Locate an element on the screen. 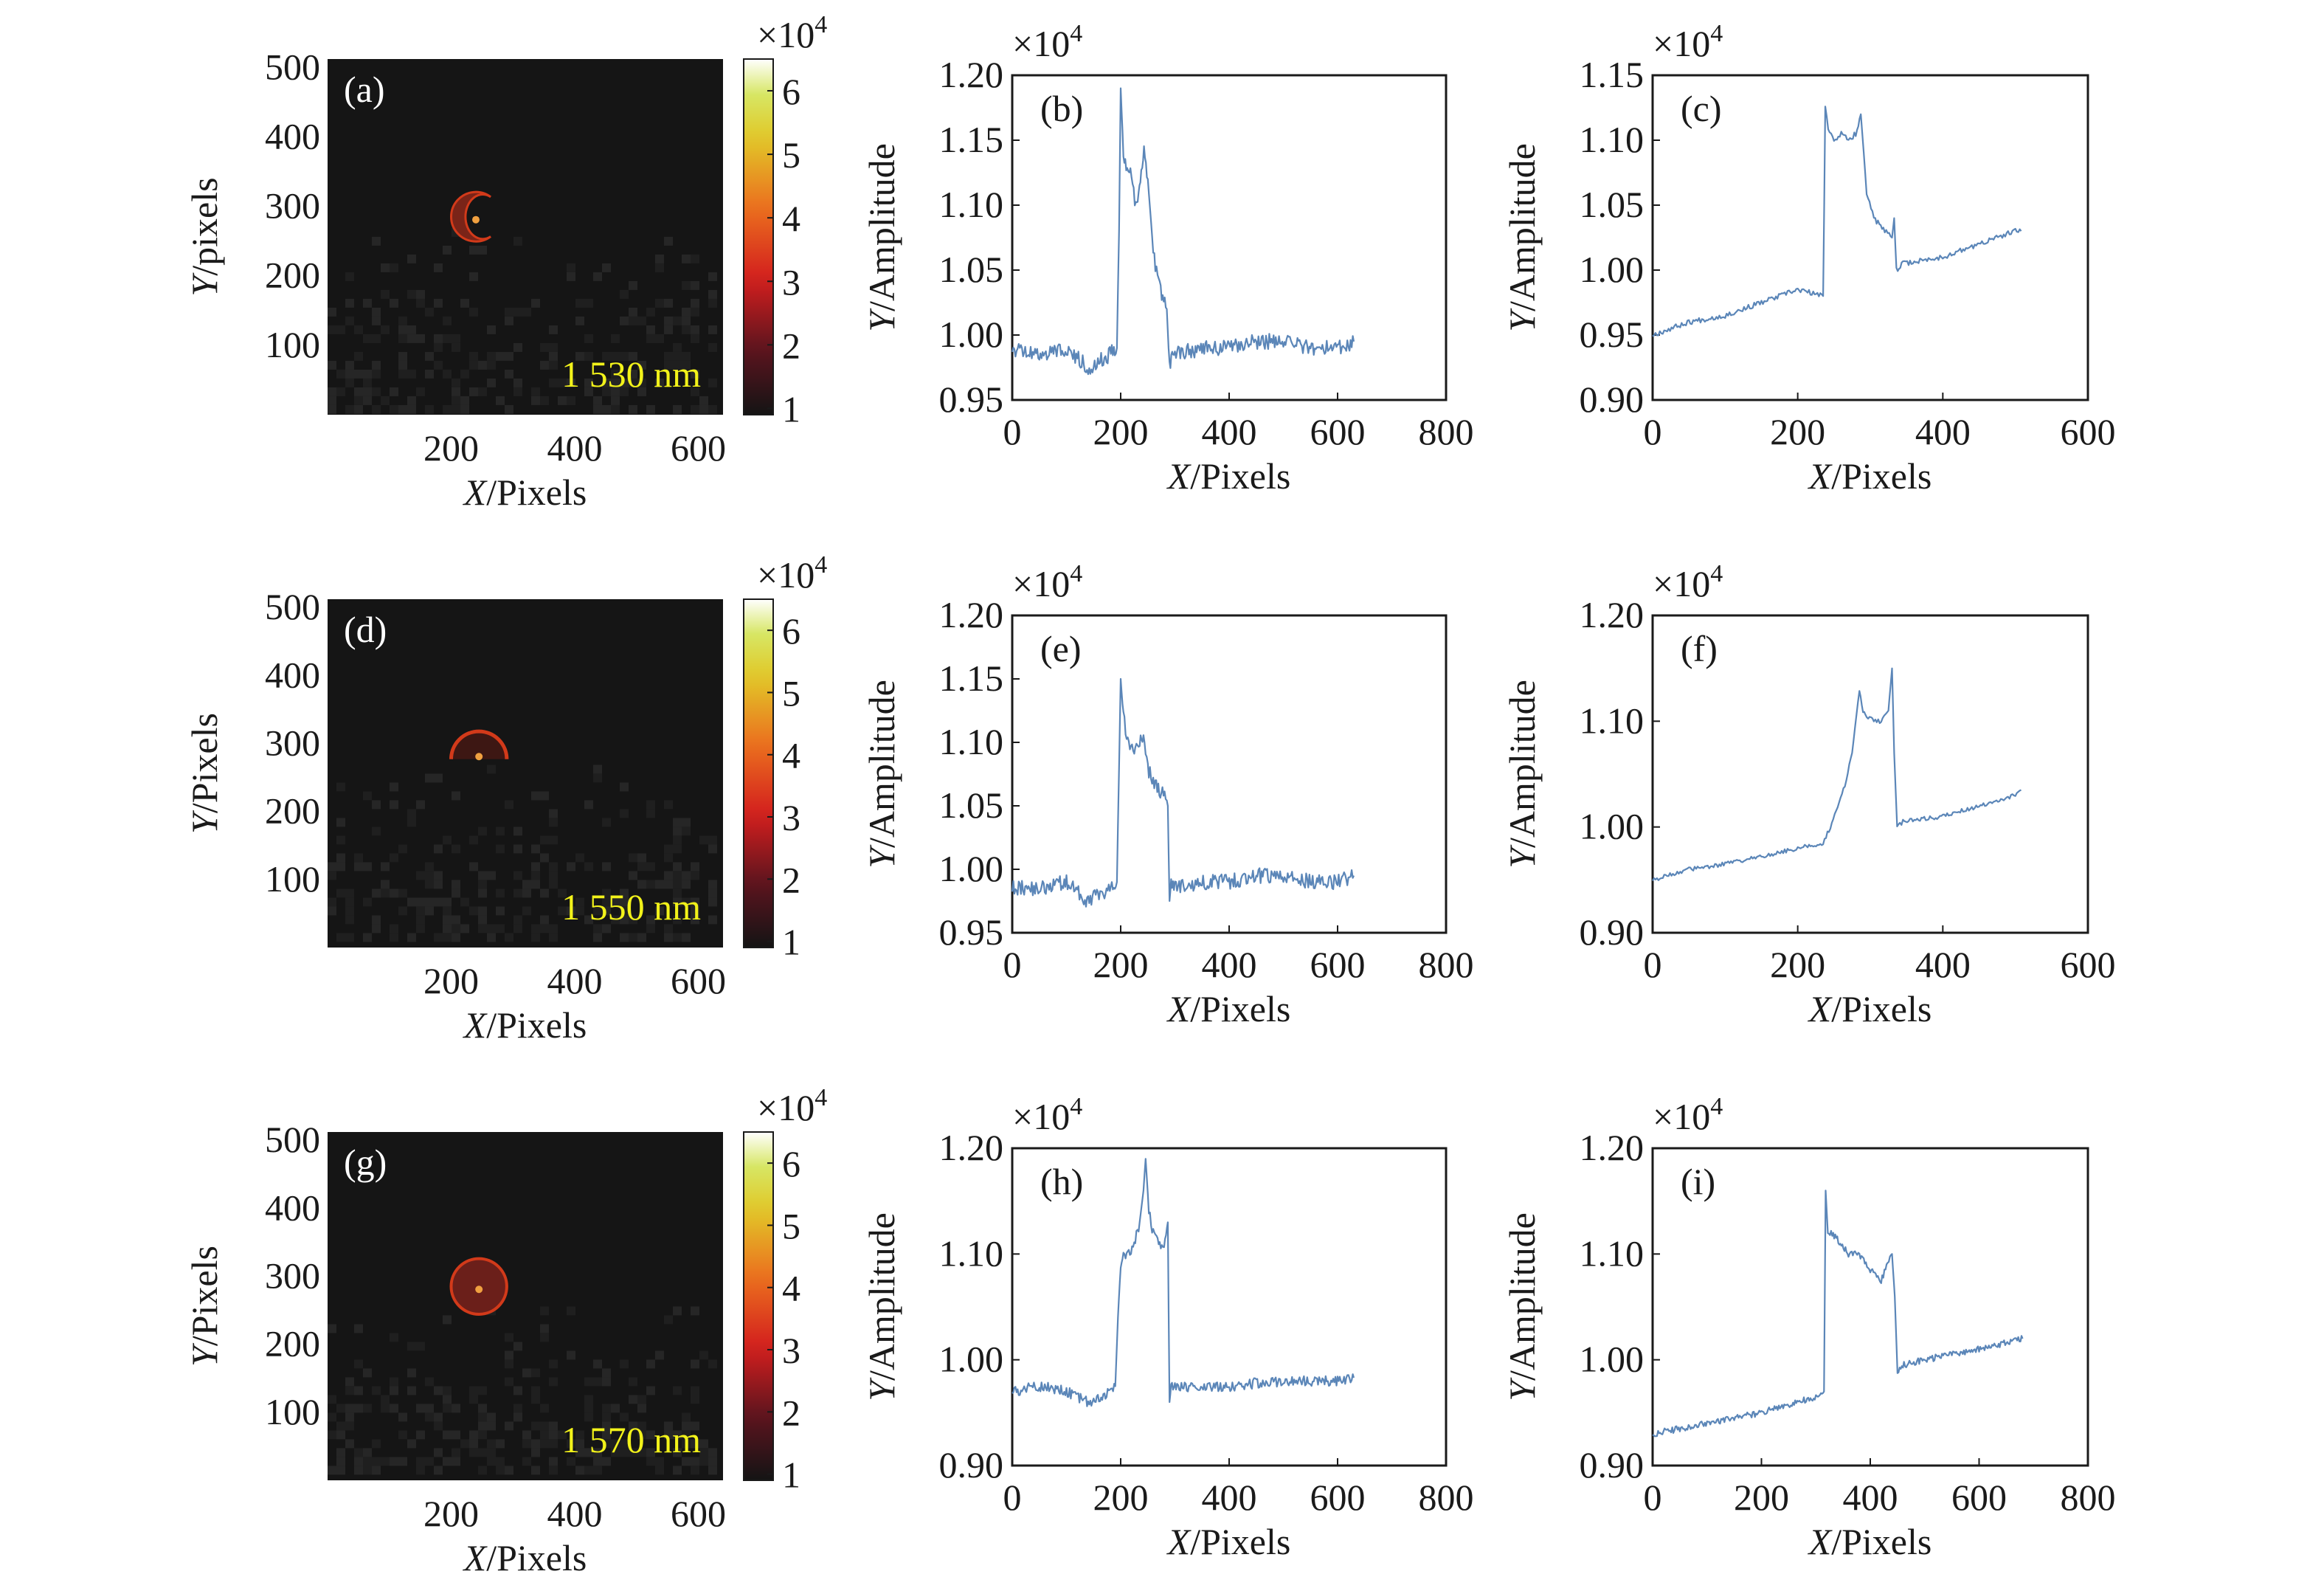  panel-label: (h) is located at coordinates (1061, 1181).